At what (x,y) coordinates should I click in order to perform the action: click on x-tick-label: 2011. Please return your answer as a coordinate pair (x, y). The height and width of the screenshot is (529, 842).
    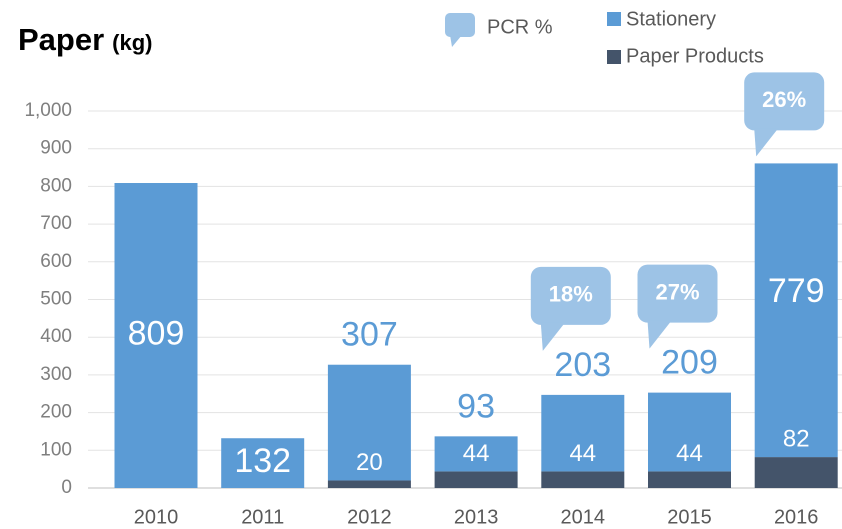
    Looking at the image, I should click on (262, 517).